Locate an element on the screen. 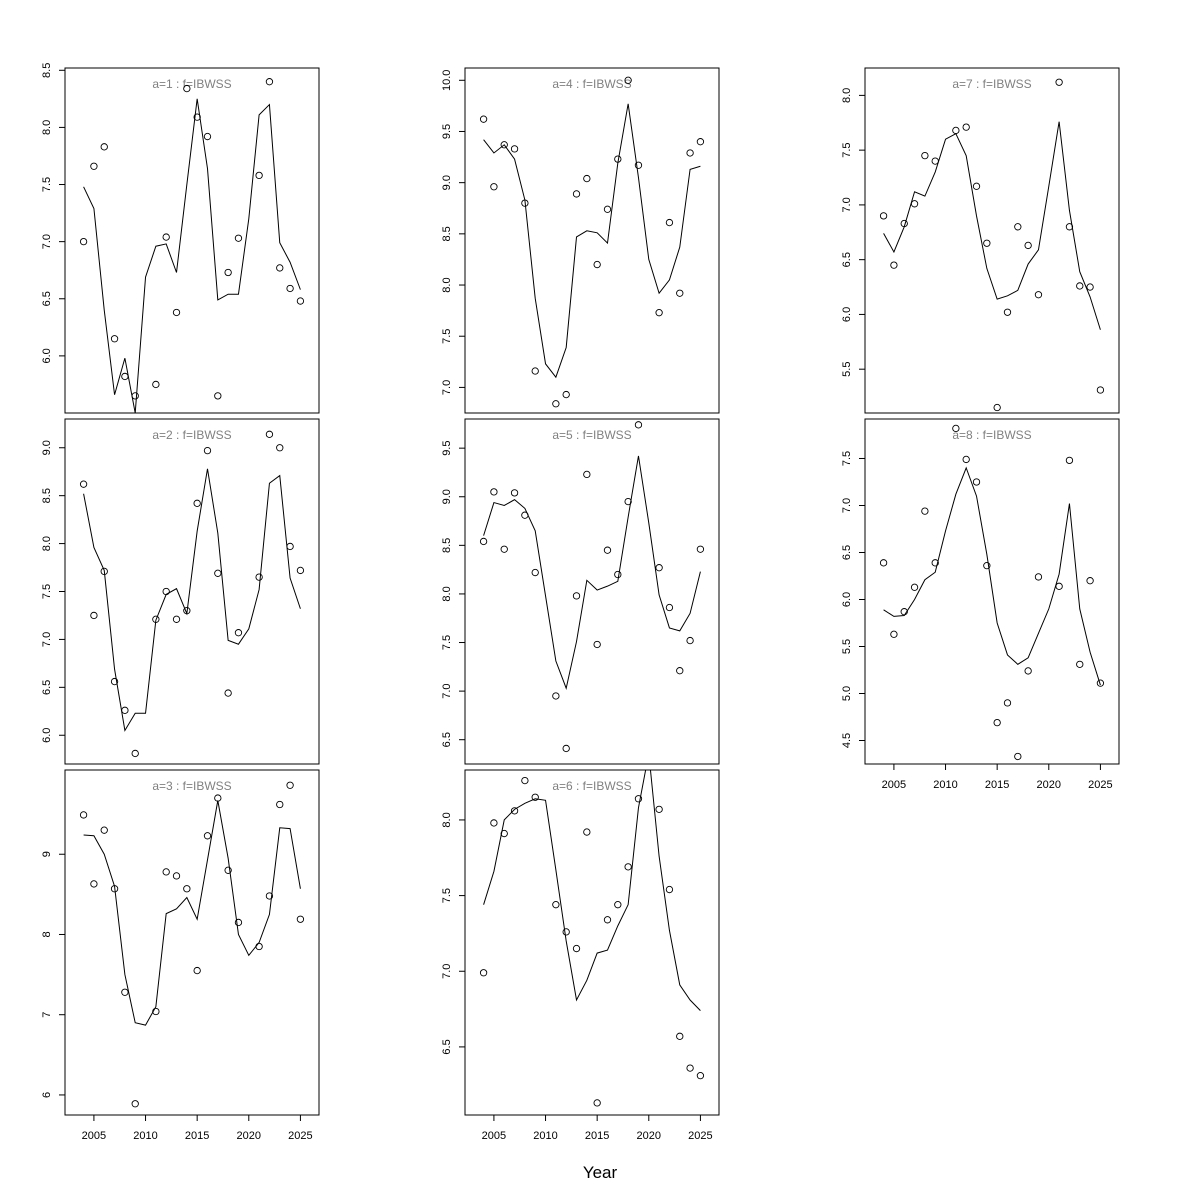 The width and height of the screenshot is (1200, 1200). panel-1: a=1 : f=IBWSS 6.0 6.5 7.0 7.5 8.0 8.5 is located at coordinates (180, 238).